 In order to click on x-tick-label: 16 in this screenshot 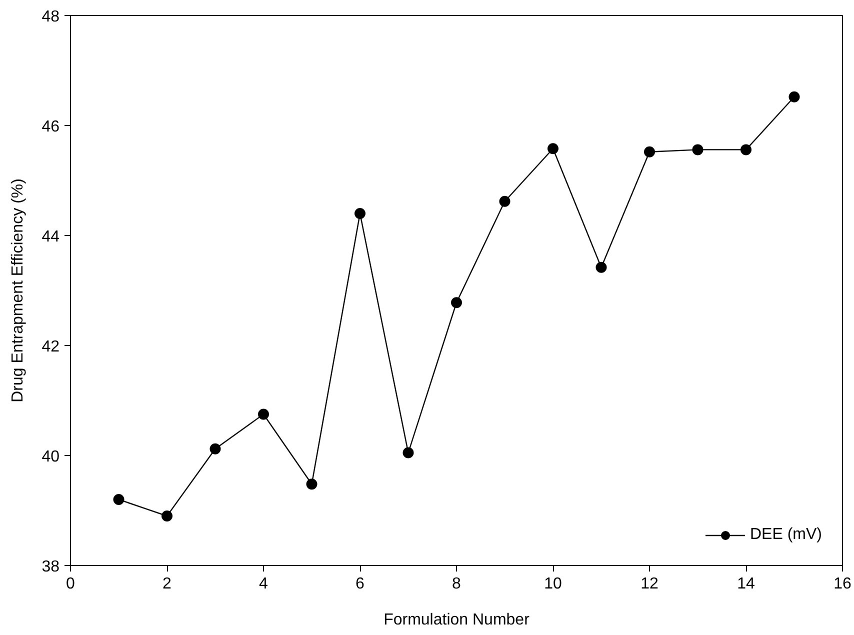, I will do `click(843, 584)`.